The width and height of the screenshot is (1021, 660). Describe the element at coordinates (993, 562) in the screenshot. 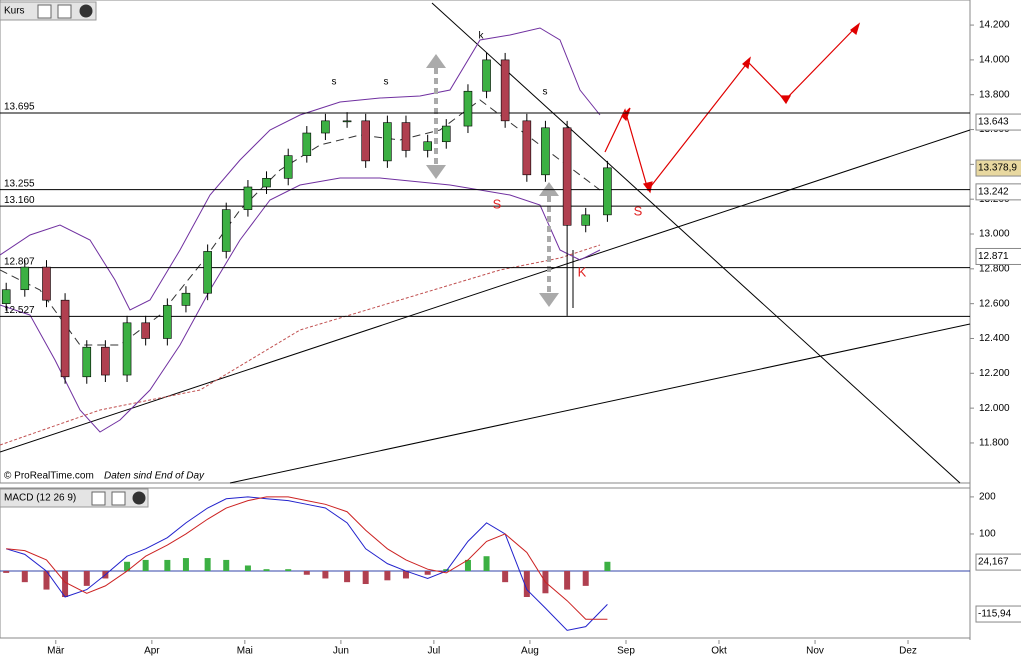

I see `price-tag-label: 24,167` at that location.